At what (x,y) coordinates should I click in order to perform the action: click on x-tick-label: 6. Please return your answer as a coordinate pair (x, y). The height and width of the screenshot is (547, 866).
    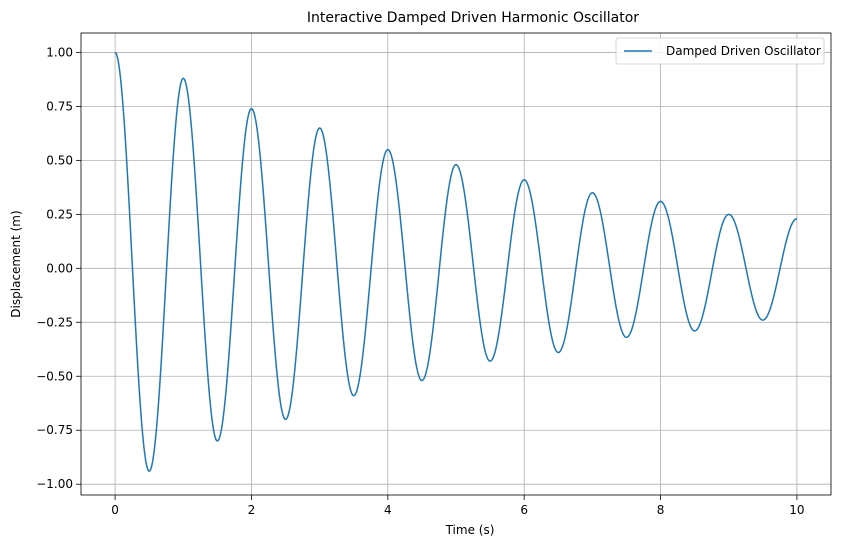
    Looking at the image, I should click on (524, 510).